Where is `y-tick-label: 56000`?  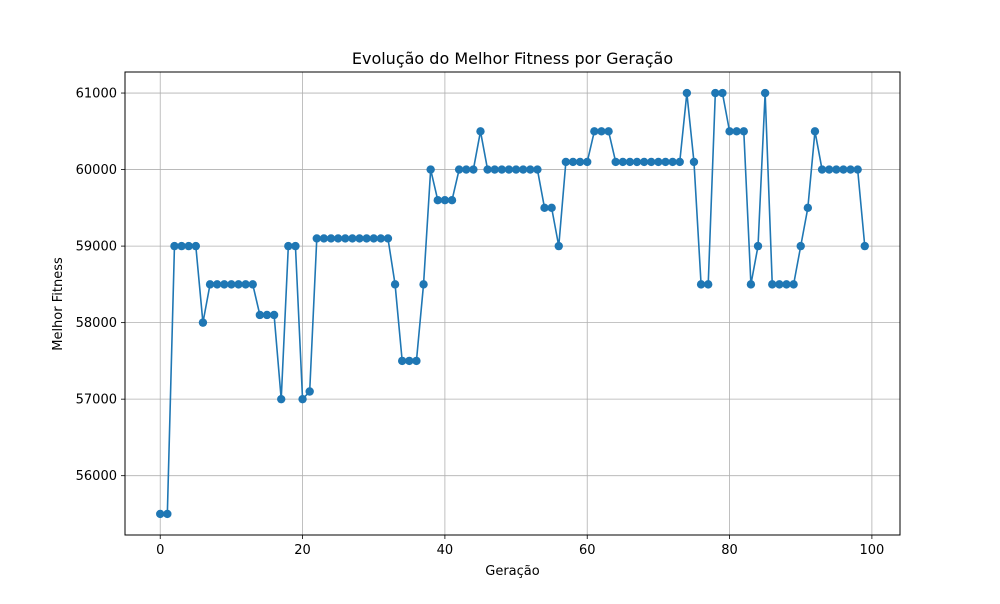 y-tick-label: 56000 is located at coordinates (96, 476).